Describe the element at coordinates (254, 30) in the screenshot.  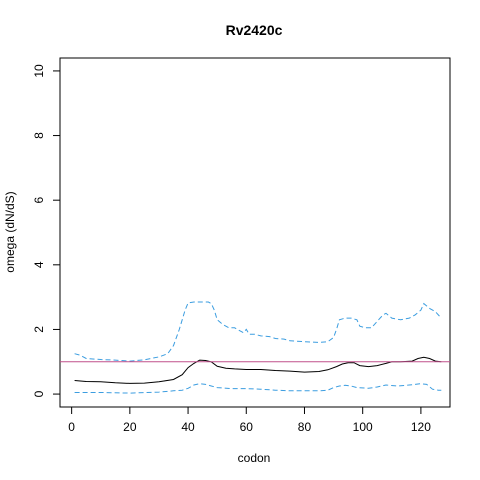
I see `chart-title: Rv2420c` at that location.